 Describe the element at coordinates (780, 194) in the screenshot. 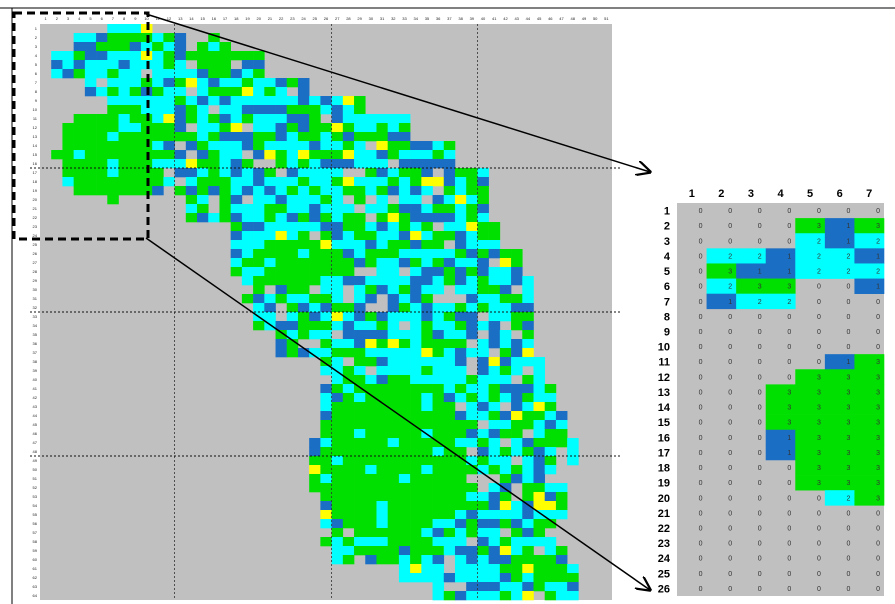

I see `zoom-column-label: 4` at that location.